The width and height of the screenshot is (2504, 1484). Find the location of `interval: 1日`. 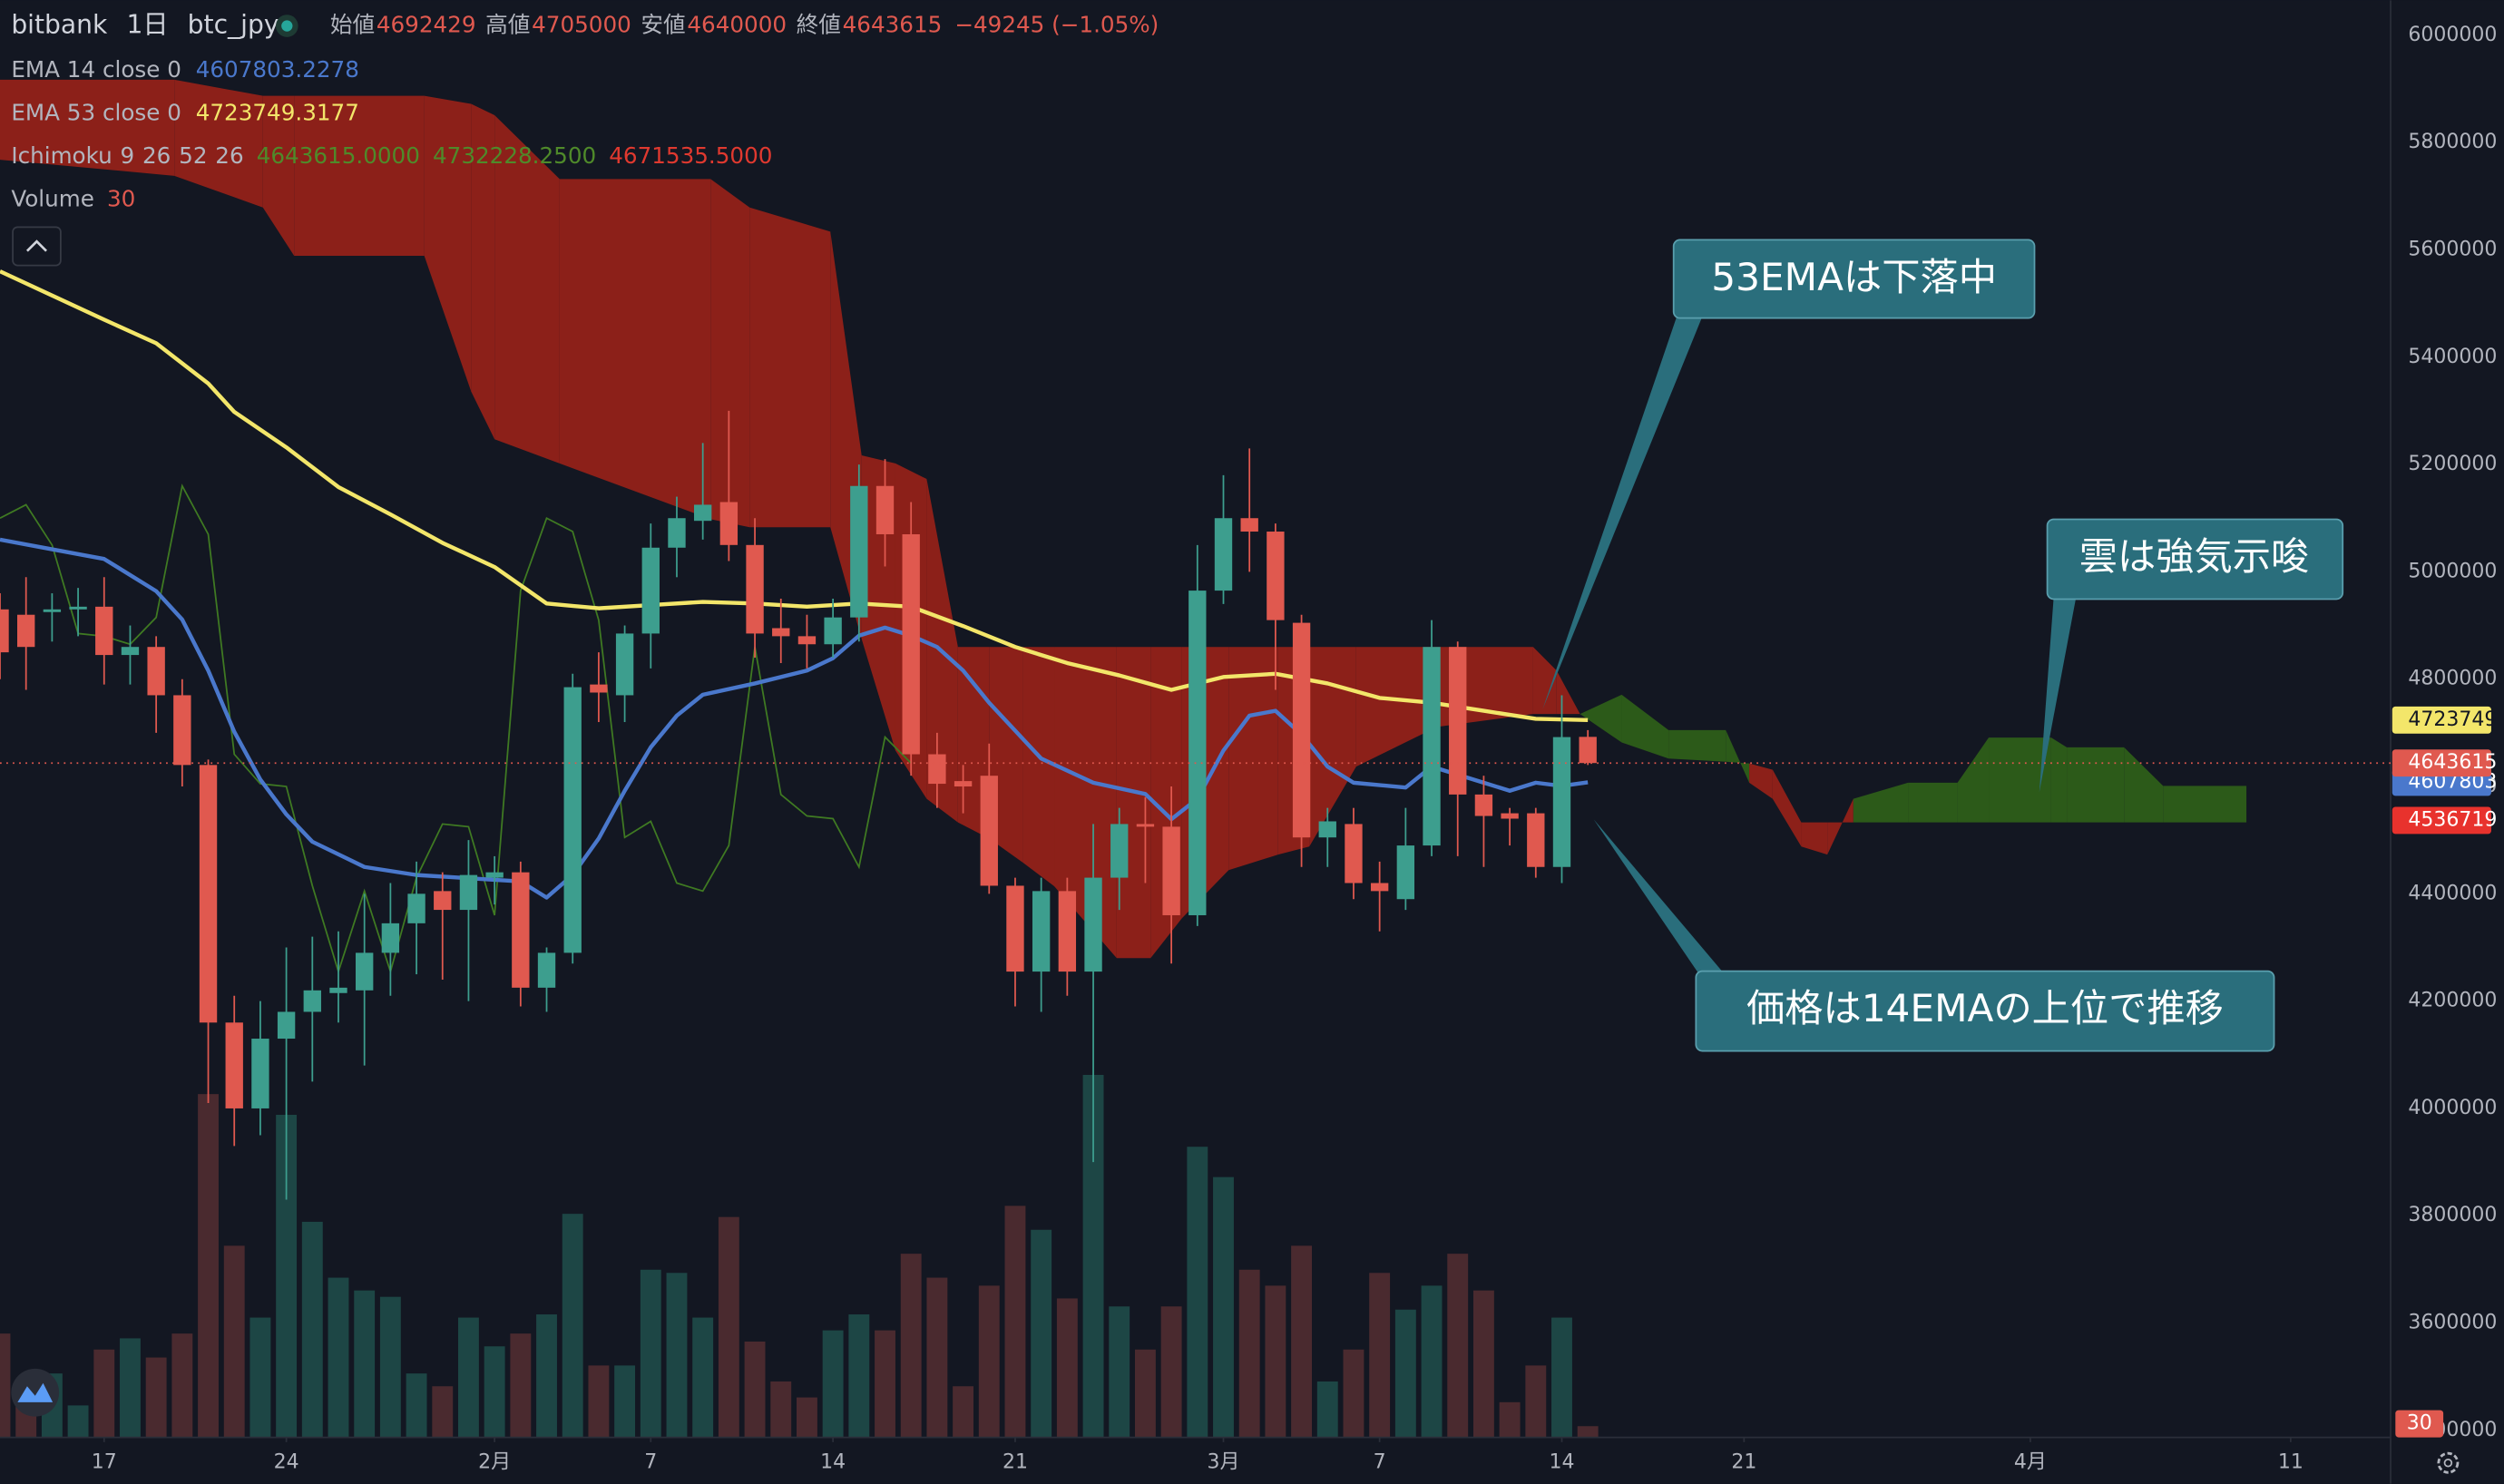

interval: 1日 is located at coordinates (147, 25).